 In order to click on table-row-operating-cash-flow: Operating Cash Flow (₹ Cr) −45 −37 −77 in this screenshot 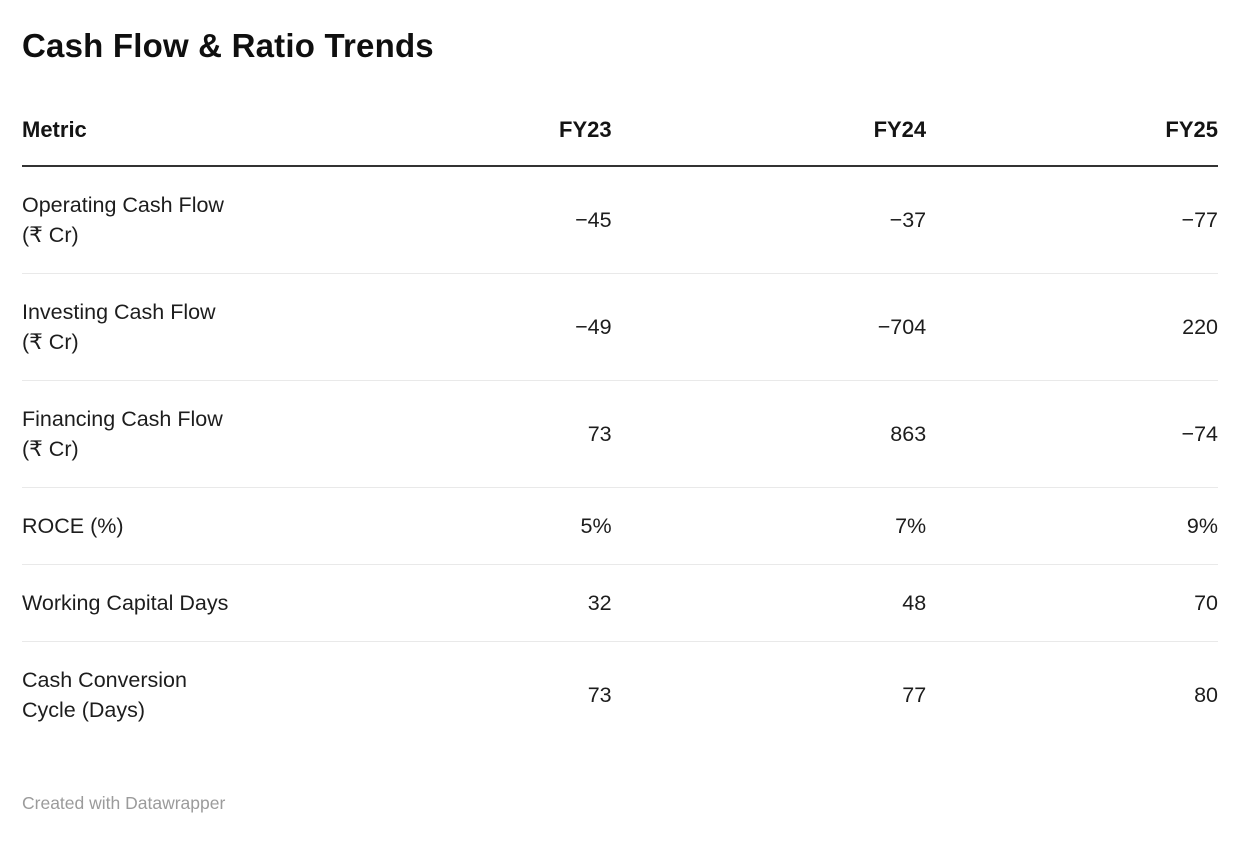, I will do `click(620, 220)`.